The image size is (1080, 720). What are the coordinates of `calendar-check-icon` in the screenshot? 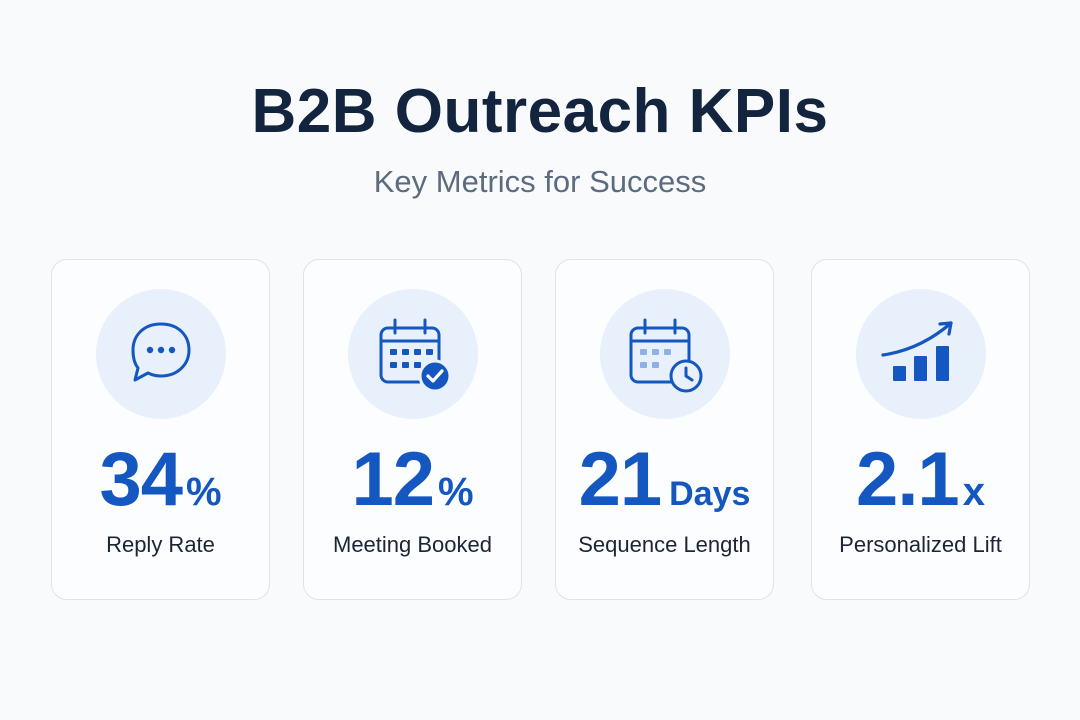 It's located at (412, 354).